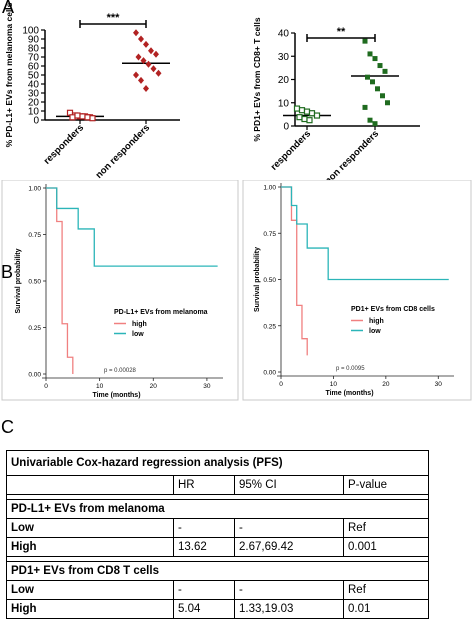 This screenshot has width=474, height=619. I want to click on section-label-pd1: PD1+ EVs from CD8 T cells, so click(217, 571).